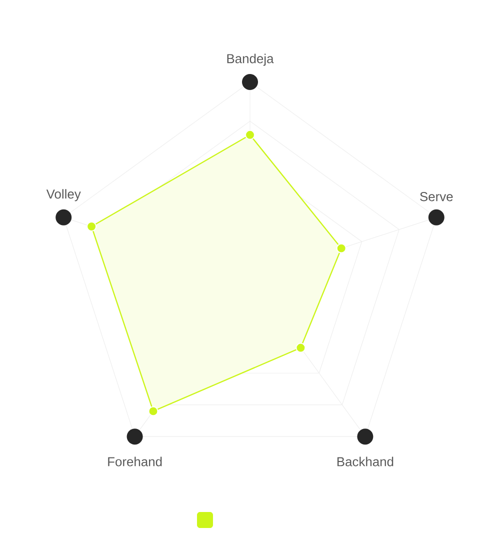  I want to click on spoke-label: Serve, so click(436, 197).